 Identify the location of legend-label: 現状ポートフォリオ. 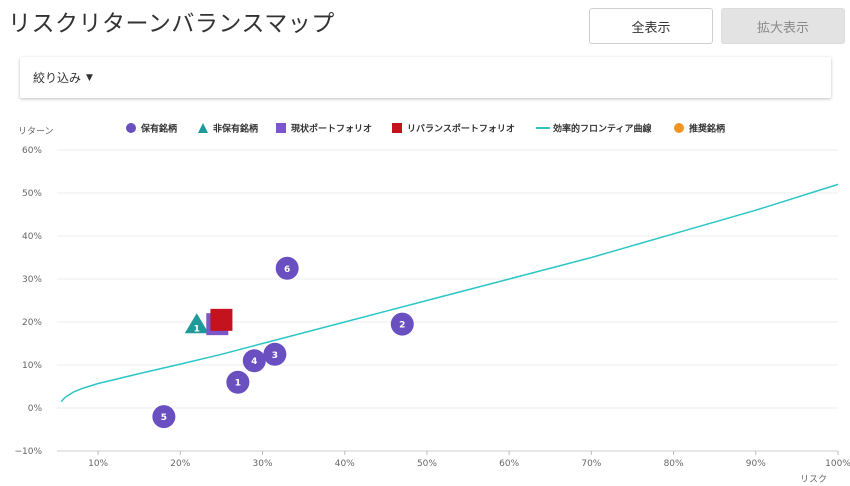
(331, 129).